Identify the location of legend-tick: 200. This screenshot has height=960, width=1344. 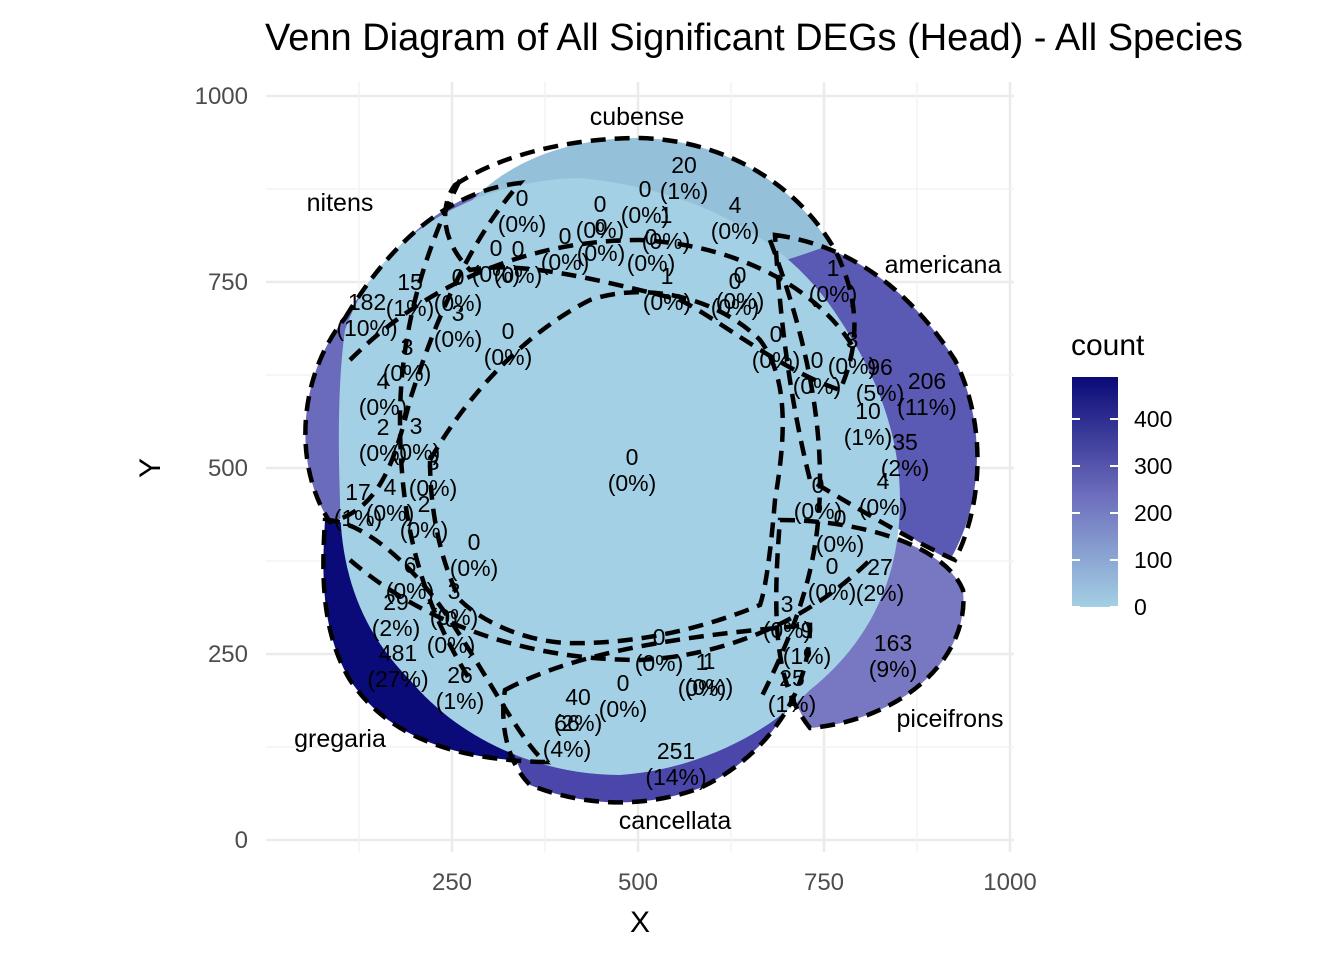
(1153, 513).